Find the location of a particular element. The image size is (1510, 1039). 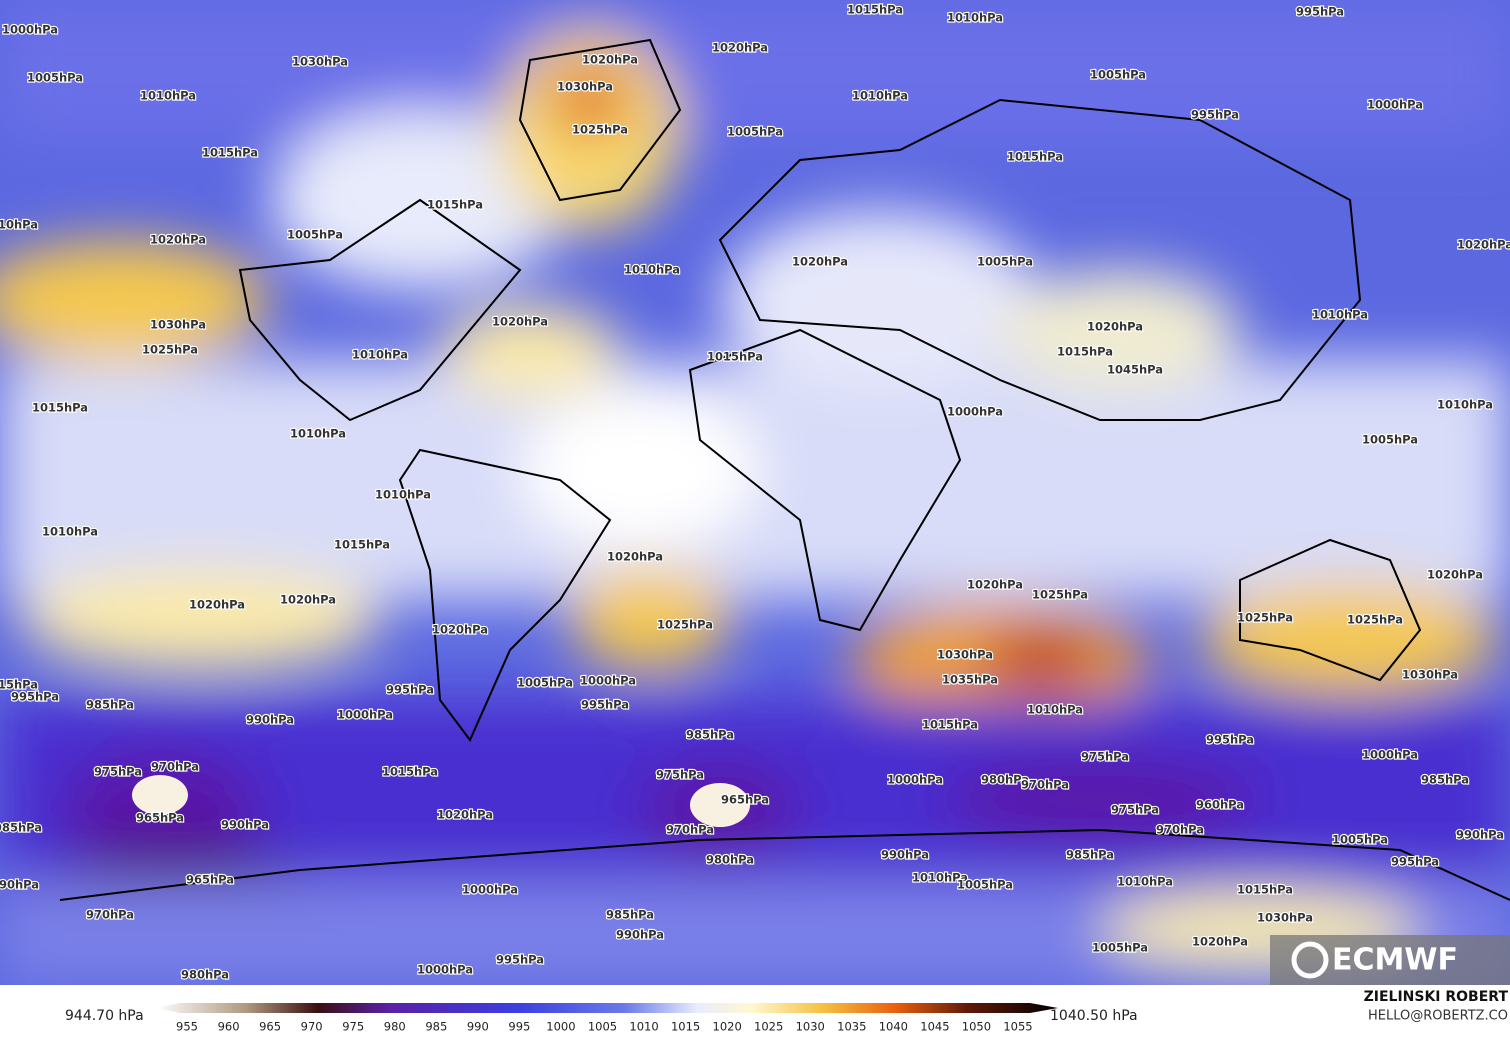

logo-text: ECMWF is located at coordinates (1395, 960).